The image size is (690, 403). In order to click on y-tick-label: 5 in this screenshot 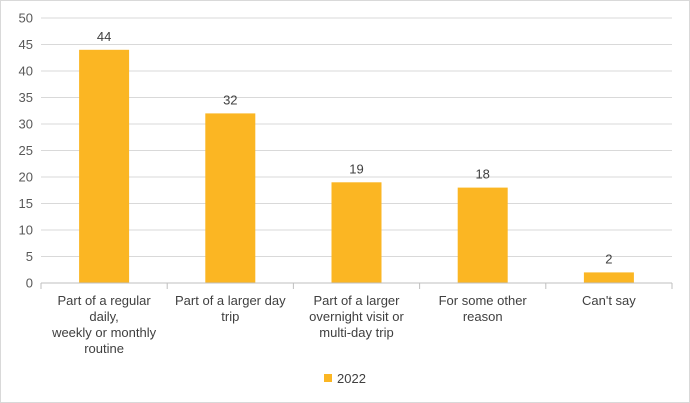, I will do `click(29, 256)`.